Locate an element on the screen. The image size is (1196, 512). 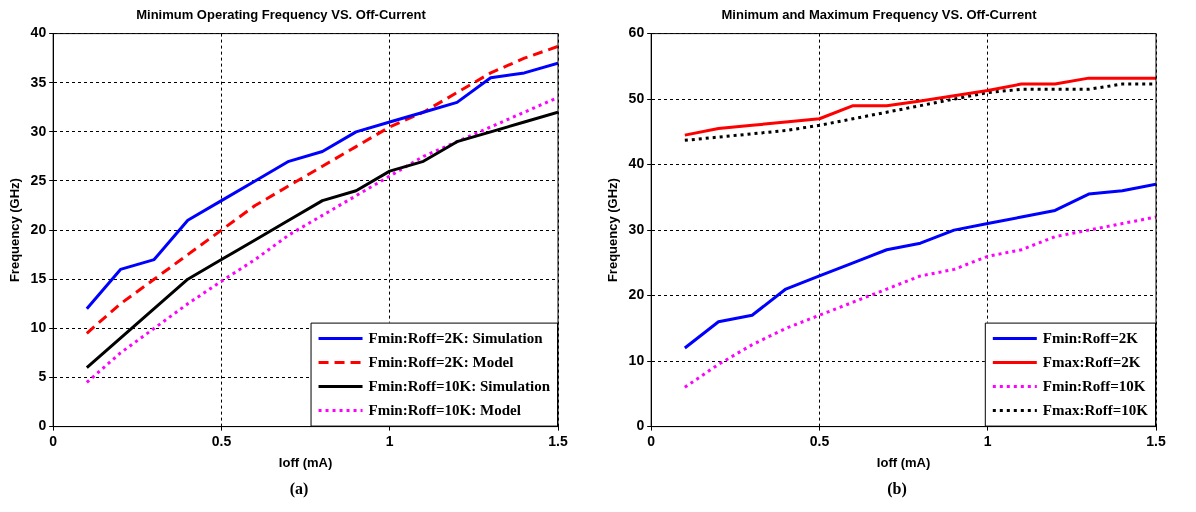
y-tick-label: 5 is located at coordinates (42, 376).